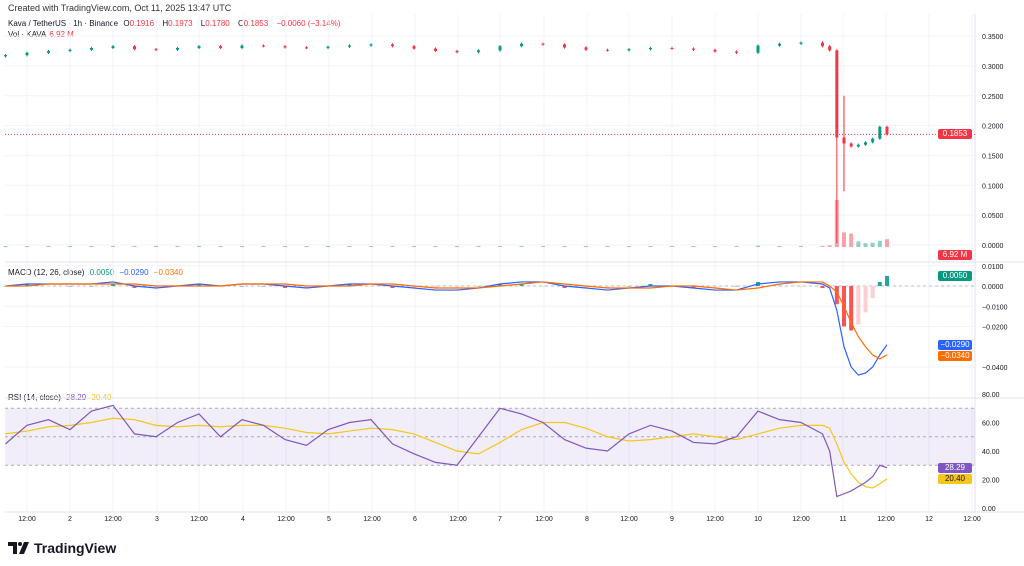 Image resolution: width=1024 pixels, height=566 pixels. I want to click on brand-name: TradingView, so click(75, 548).